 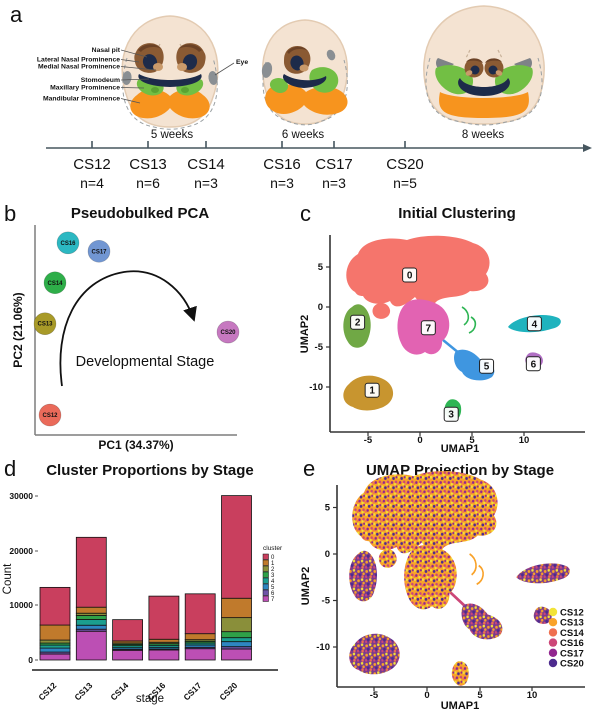 What do you see at coordinates (99, 251) in the screenshot?
I see `pca-point-CS17` at bounding box center [99, 251].